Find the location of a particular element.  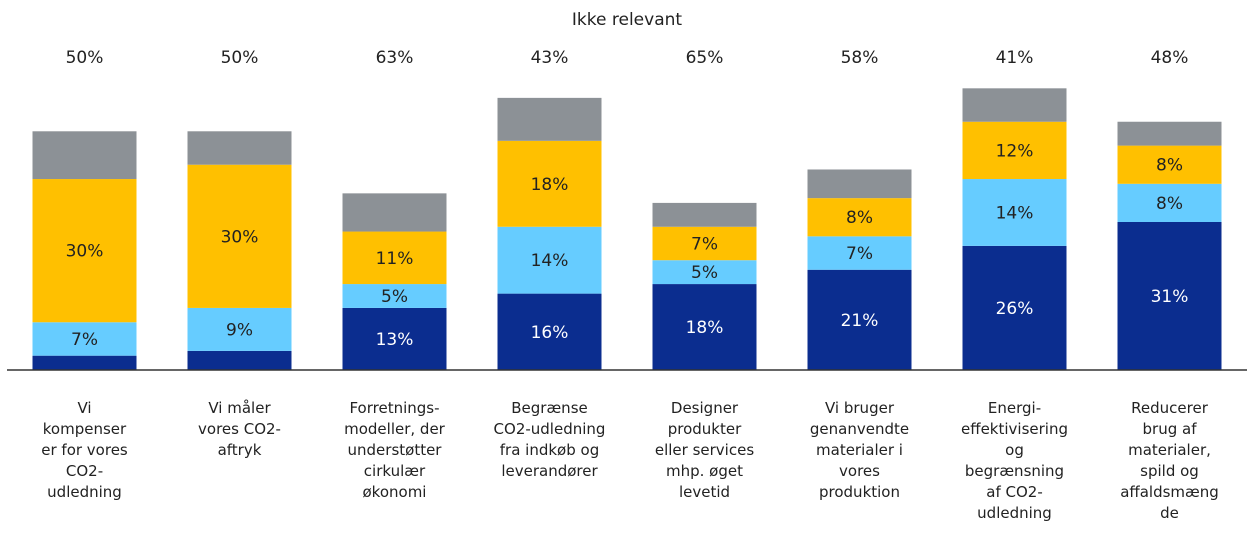

data-label: 11% is located at coordinates (395, 259).